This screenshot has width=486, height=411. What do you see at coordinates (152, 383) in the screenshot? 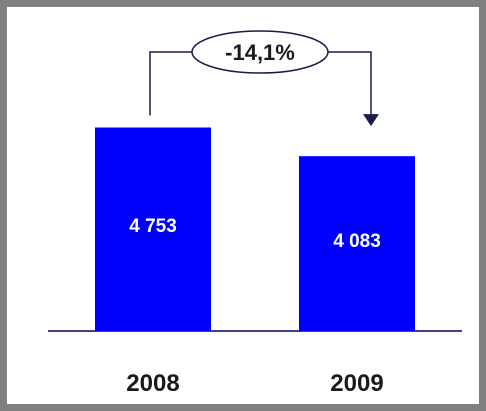
I see `category-label: 2008` at bounding box center [152, 383].